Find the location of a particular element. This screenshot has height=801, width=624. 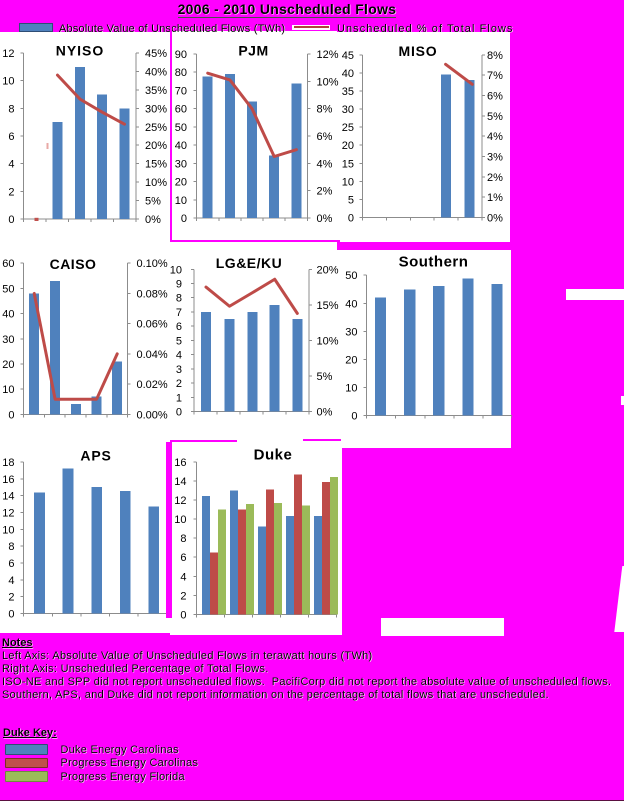

svg-text: 7% is located at coordinates (495, 76).